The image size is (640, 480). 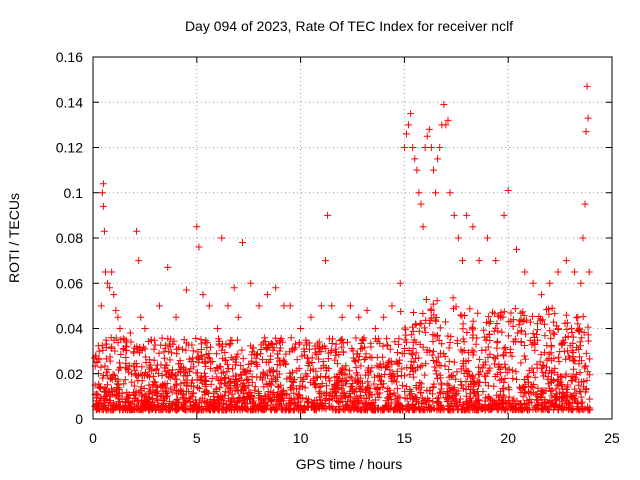 I want to click on x-tick-labels: 0 5 10 15 20 25, so click(x=354, y=438).